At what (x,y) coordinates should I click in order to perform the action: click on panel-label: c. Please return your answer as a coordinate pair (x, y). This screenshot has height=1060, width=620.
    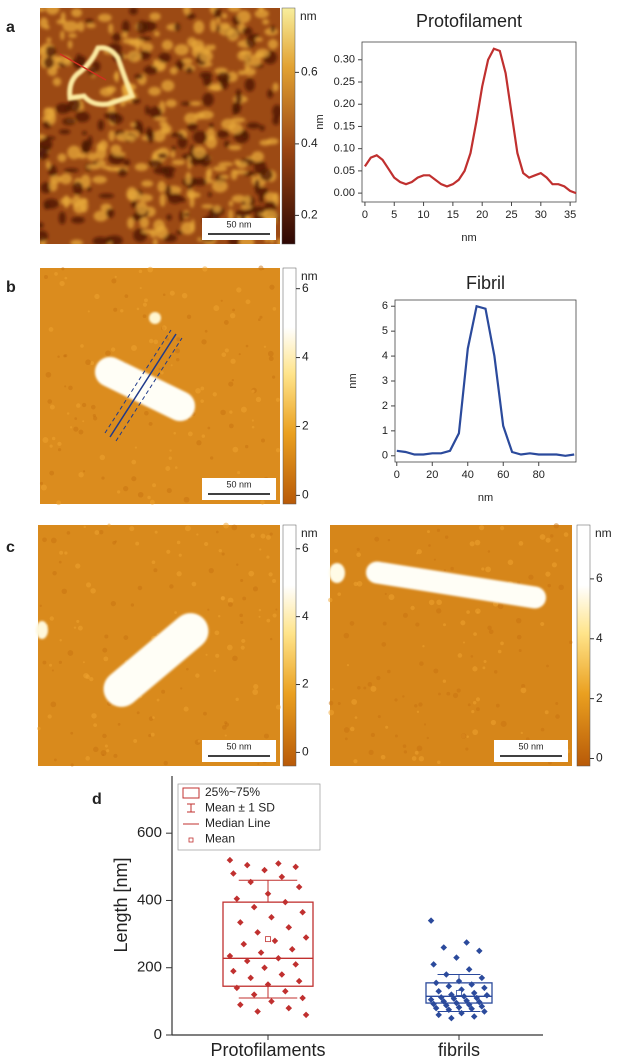
    Looking at the image, I should click on (10, 547).